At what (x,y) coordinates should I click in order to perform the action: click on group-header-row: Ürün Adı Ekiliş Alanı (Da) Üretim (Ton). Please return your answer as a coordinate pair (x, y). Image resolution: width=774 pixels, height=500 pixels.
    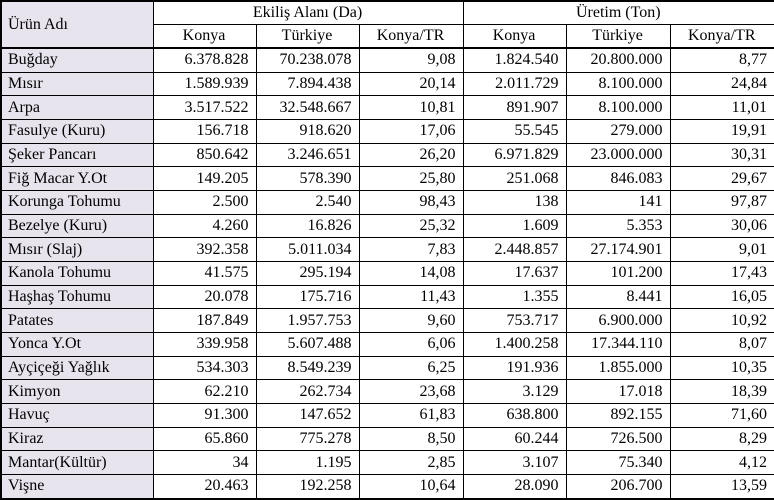
    Looking at the image, I should click on (387, 24).